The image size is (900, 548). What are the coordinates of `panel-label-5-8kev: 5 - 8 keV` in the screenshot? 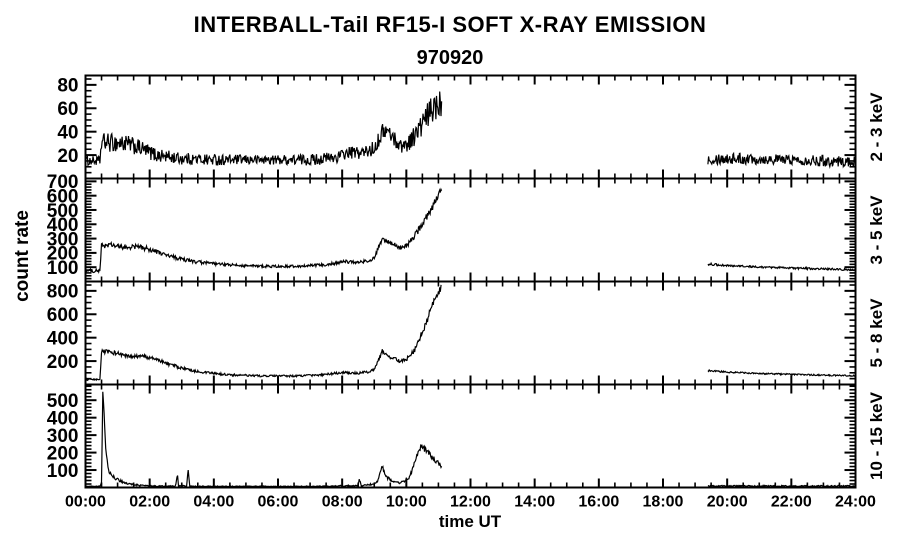 It's located at (876, 333).